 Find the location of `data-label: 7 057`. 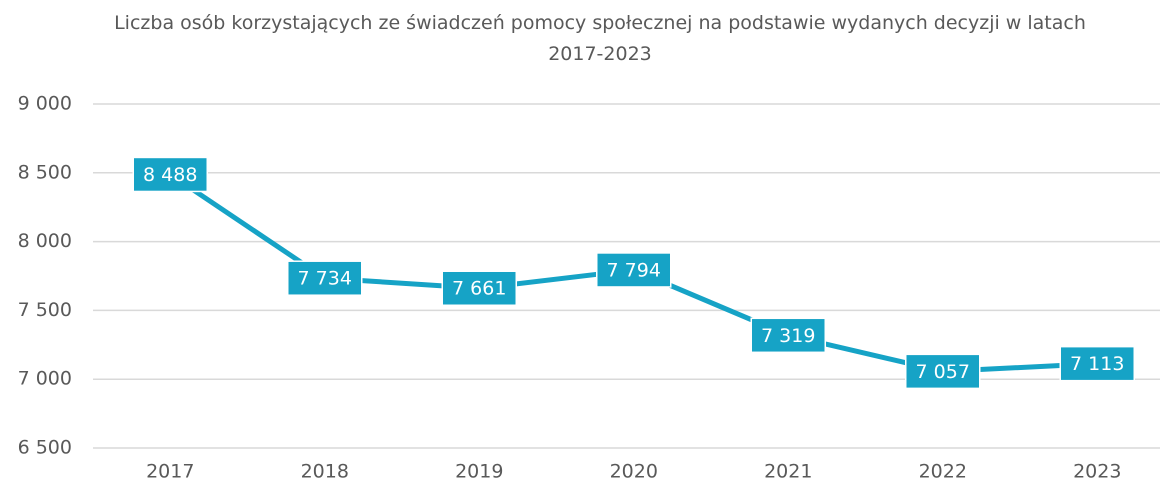

data-label: 7 057 is located at coordinates (943, 371).